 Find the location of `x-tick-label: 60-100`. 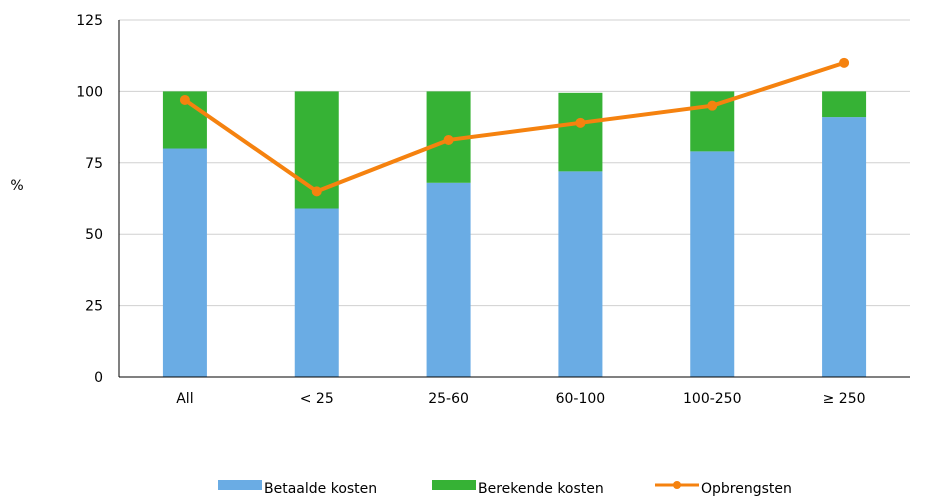

x-tick-label: 60-100 is located at coordinates (581, 399).